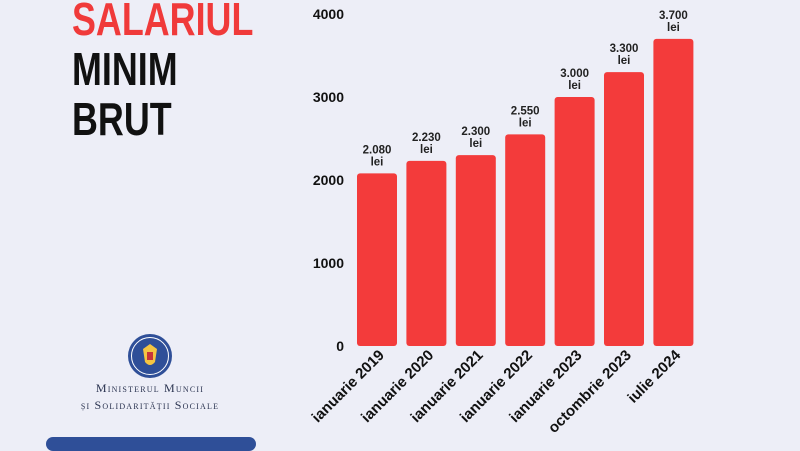  I want to click on data-label: 2.300, so click(475, 132).